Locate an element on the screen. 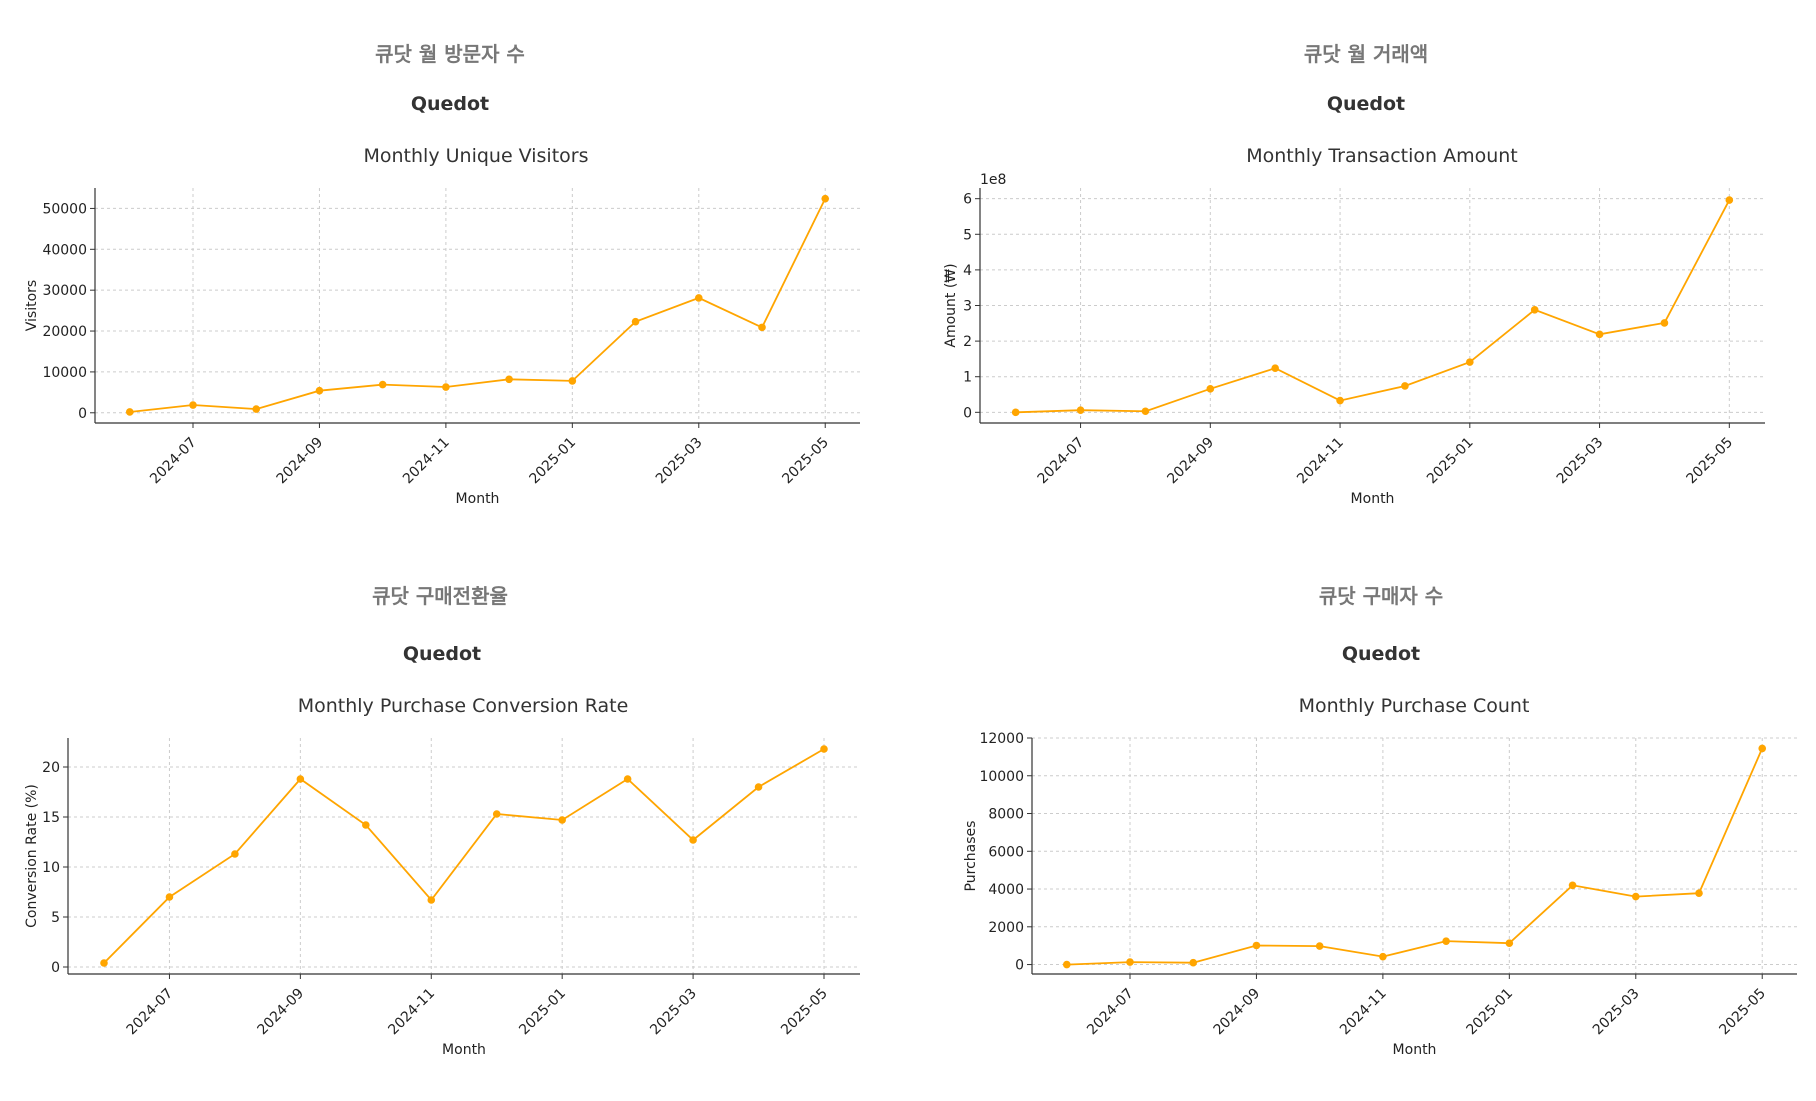 The width and height of the screenshot is (1816, 1101). chart-2-korean-title: 큐닷 월 거래액 is located at coordinates (1366, 54).